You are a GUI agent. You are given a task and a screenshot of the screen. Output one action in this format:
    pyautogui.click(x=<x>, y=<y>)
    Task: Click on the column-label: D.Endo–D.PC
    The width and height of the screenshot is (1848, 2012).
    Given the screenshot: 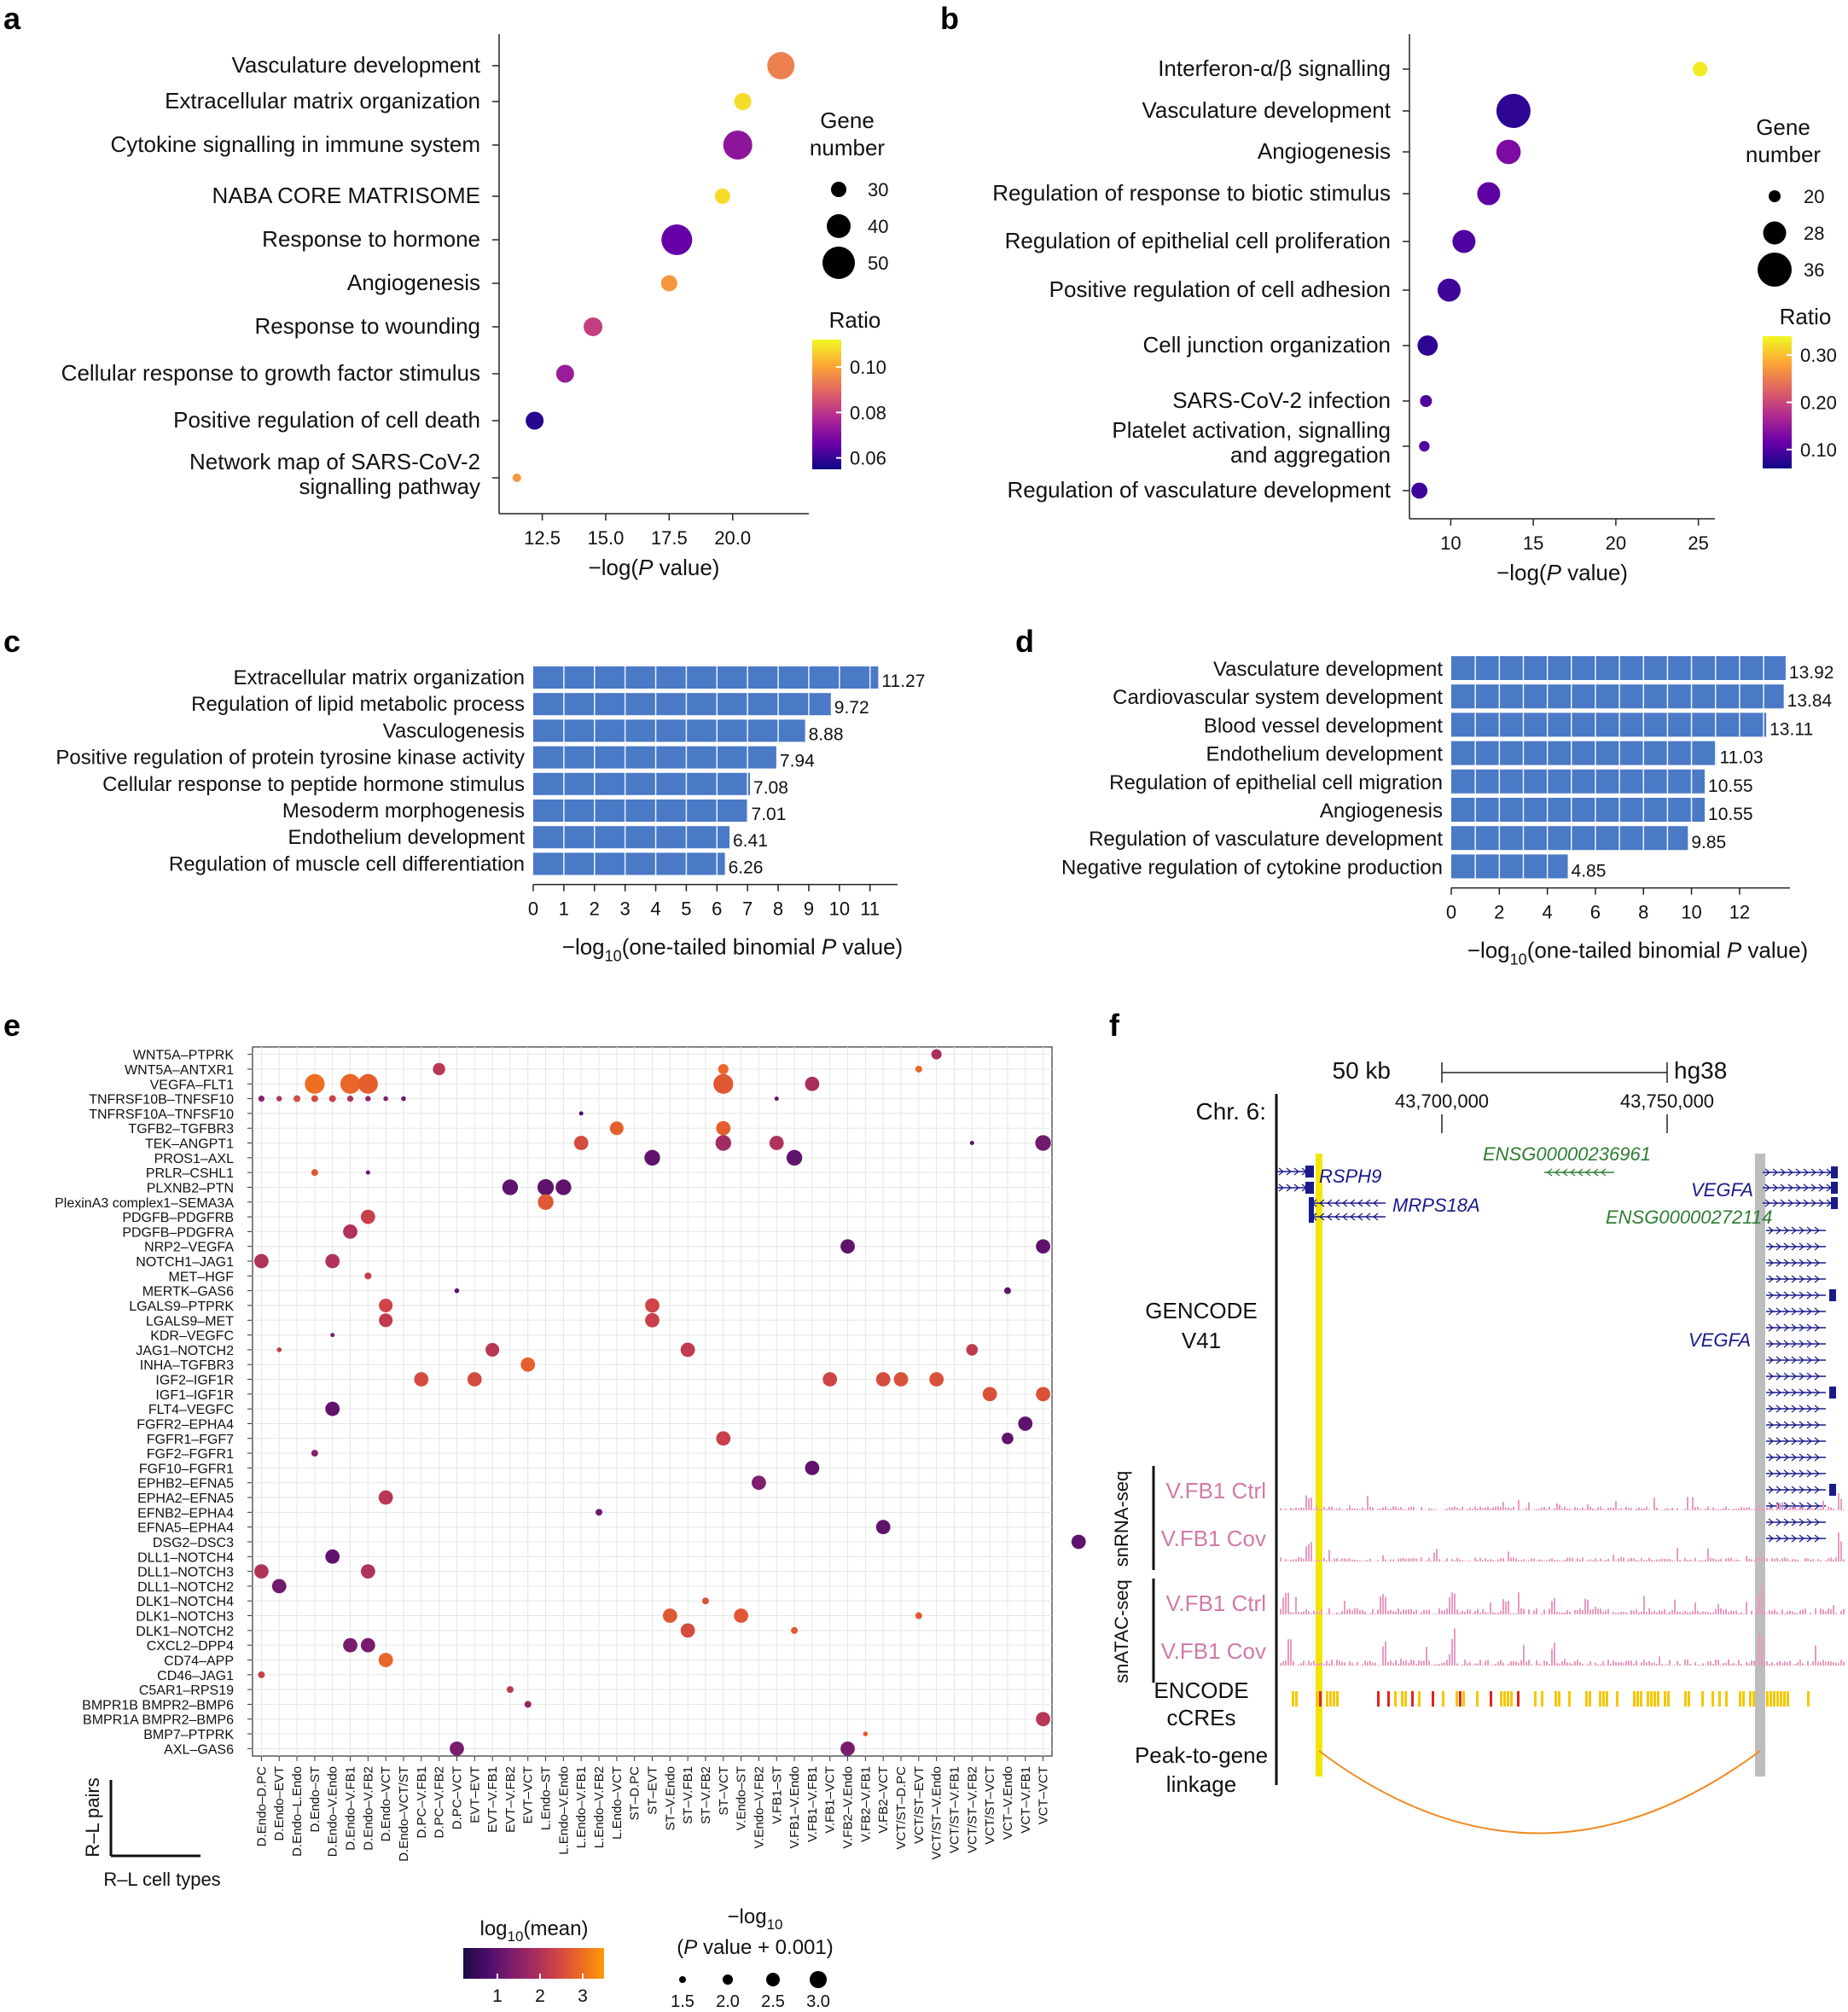 What is the action you would take?
    pyautogui.click(x=261, y=1806)
    